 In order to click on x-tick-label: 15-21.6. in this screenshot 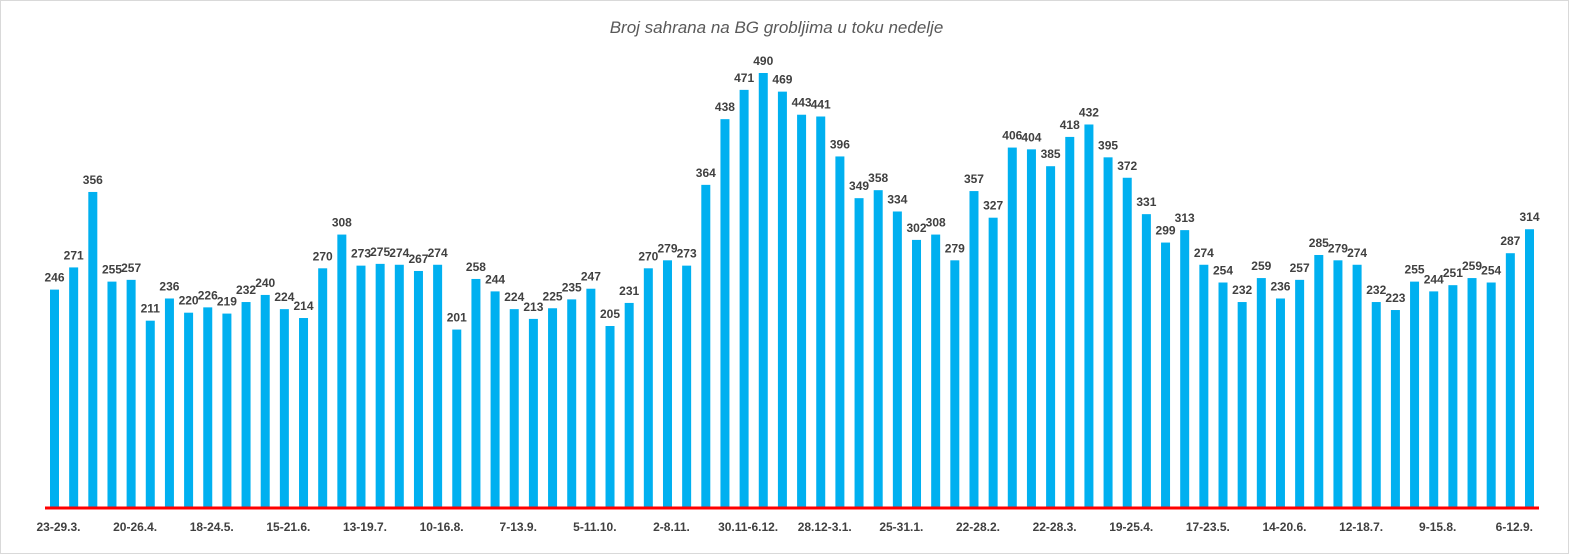, I will do `click(288, 527)`.